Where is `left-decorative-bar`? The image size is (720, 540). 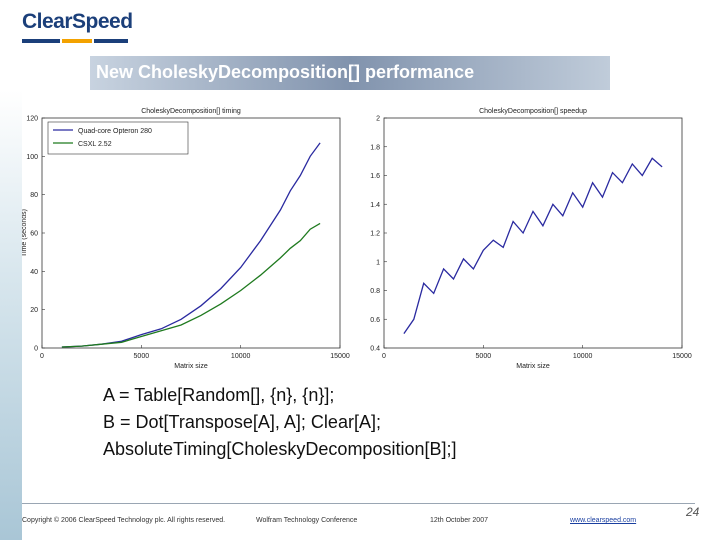
left-decorative-bar is located at coordinates (11, 315).